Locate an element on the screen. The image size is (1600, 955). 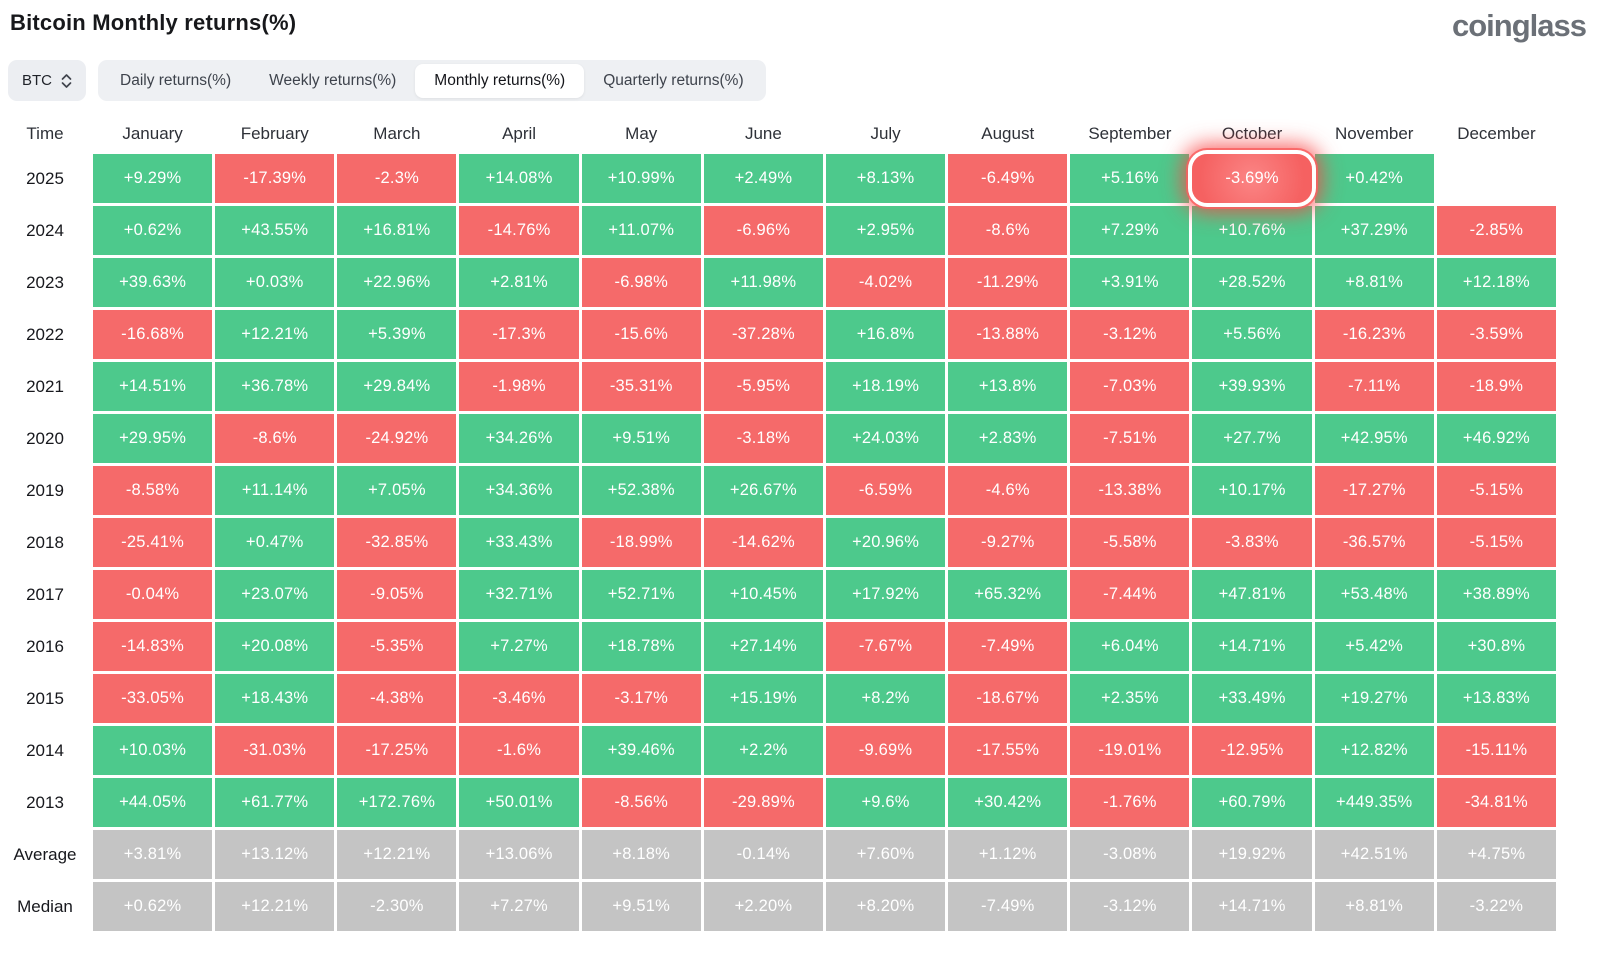
return-cell-median-october: +14.71% is located at coordinates (1252, 906).